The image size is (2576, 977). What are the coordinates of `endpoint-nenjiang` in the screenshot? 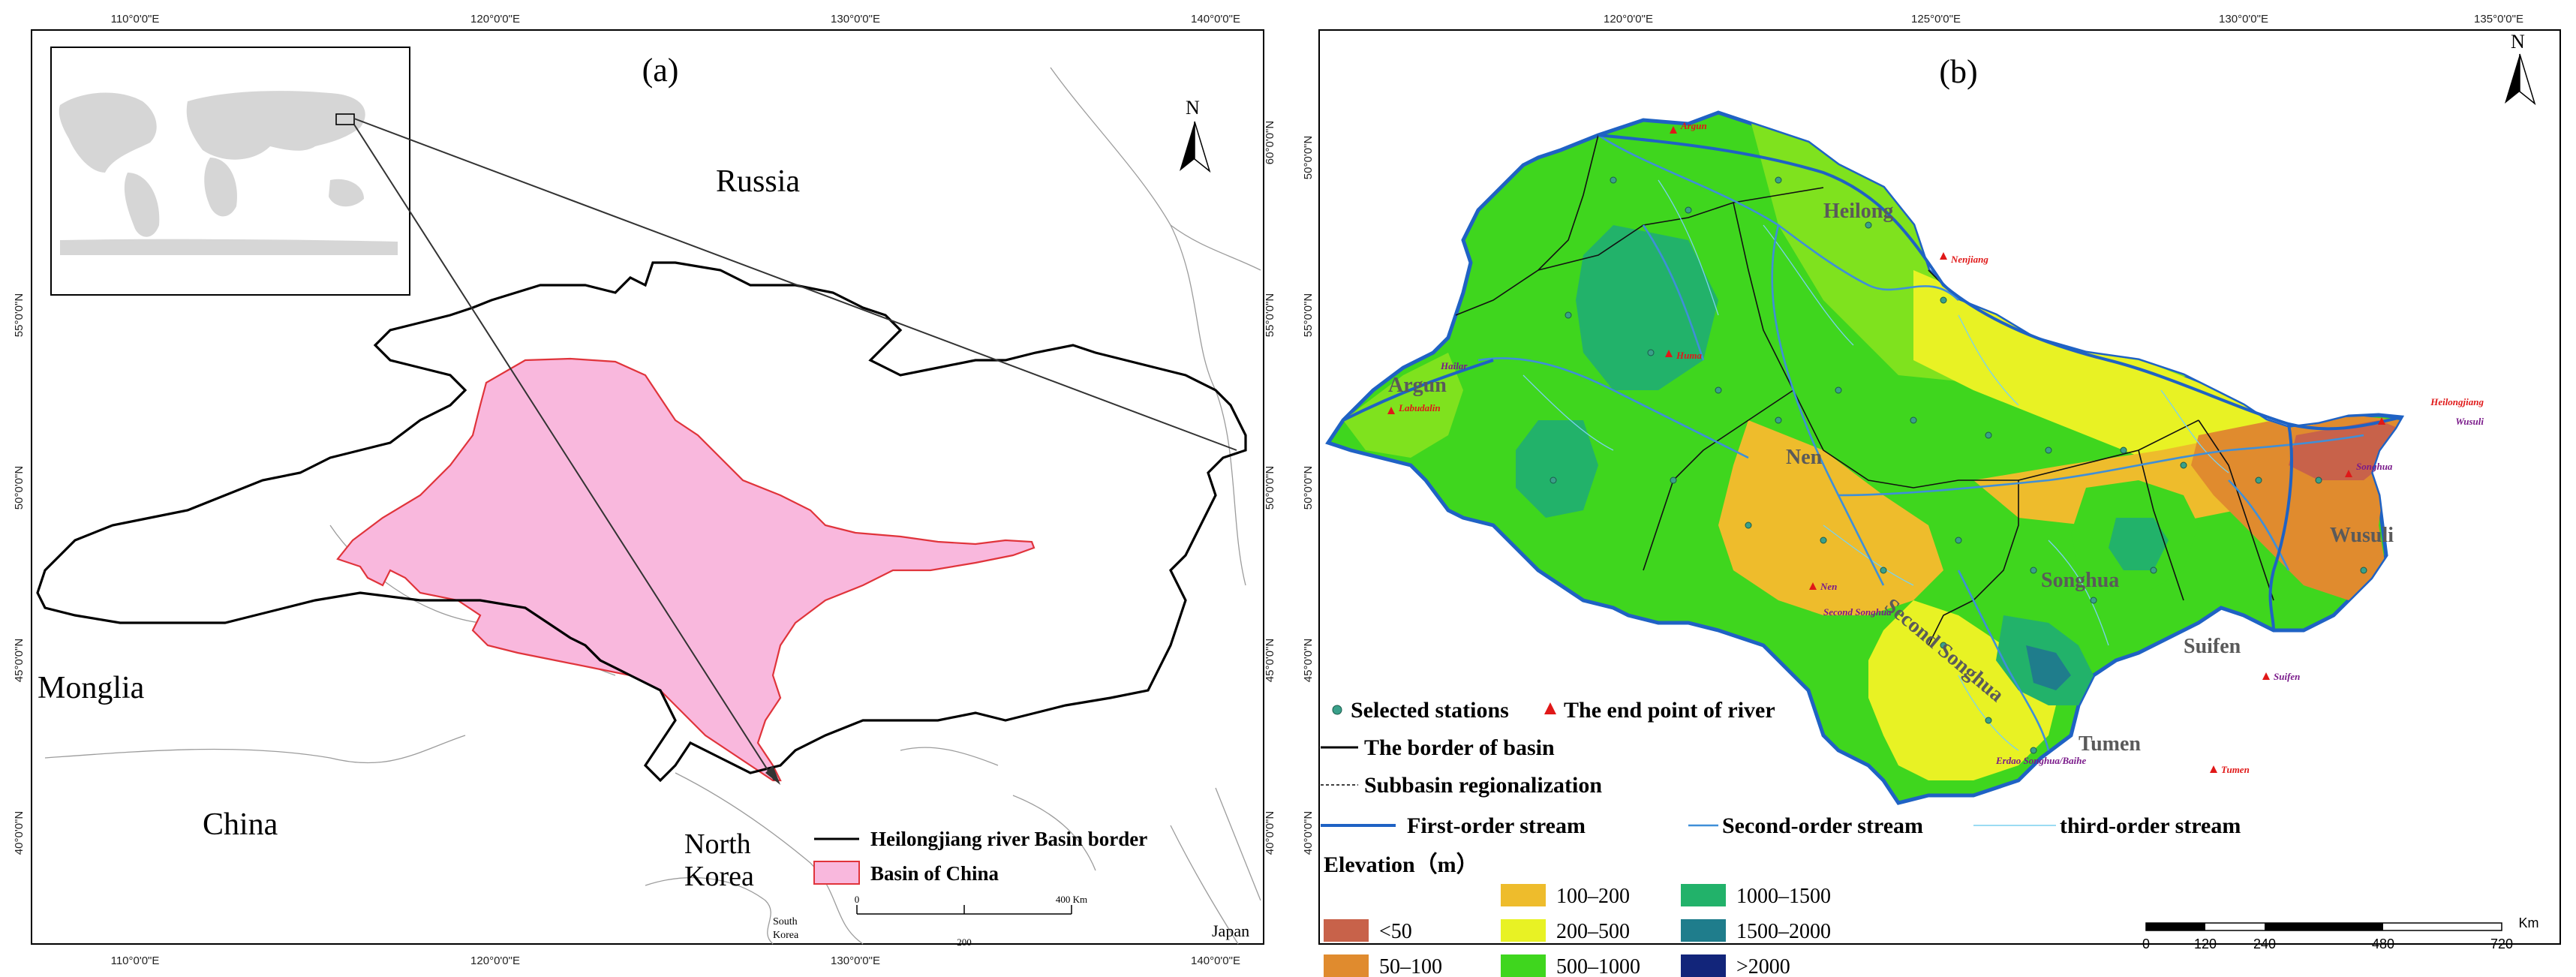 It's located at (1943, 256).